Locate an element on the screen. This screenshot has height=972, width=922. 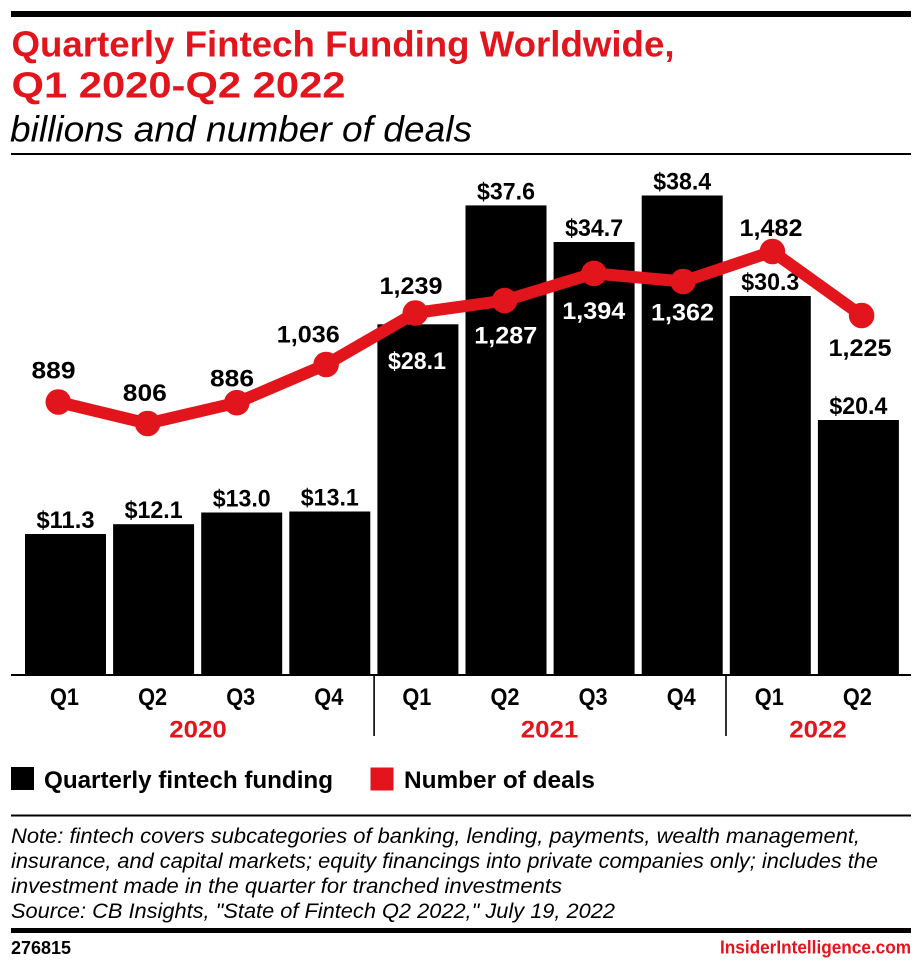
svg-text: 1,362 is located at coordinates (682, 313).